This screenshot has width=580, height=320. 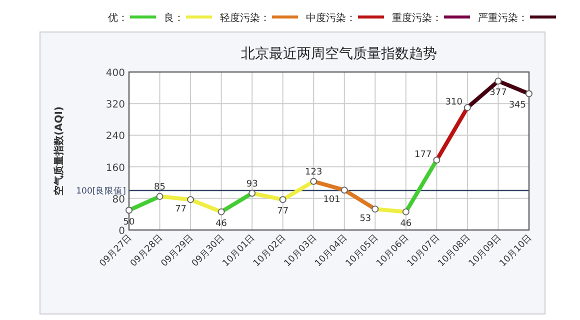 What do you see at coordinates (366, 219) in the screenshot?
I see `data-label: 53` at bounding box center [366, 219].